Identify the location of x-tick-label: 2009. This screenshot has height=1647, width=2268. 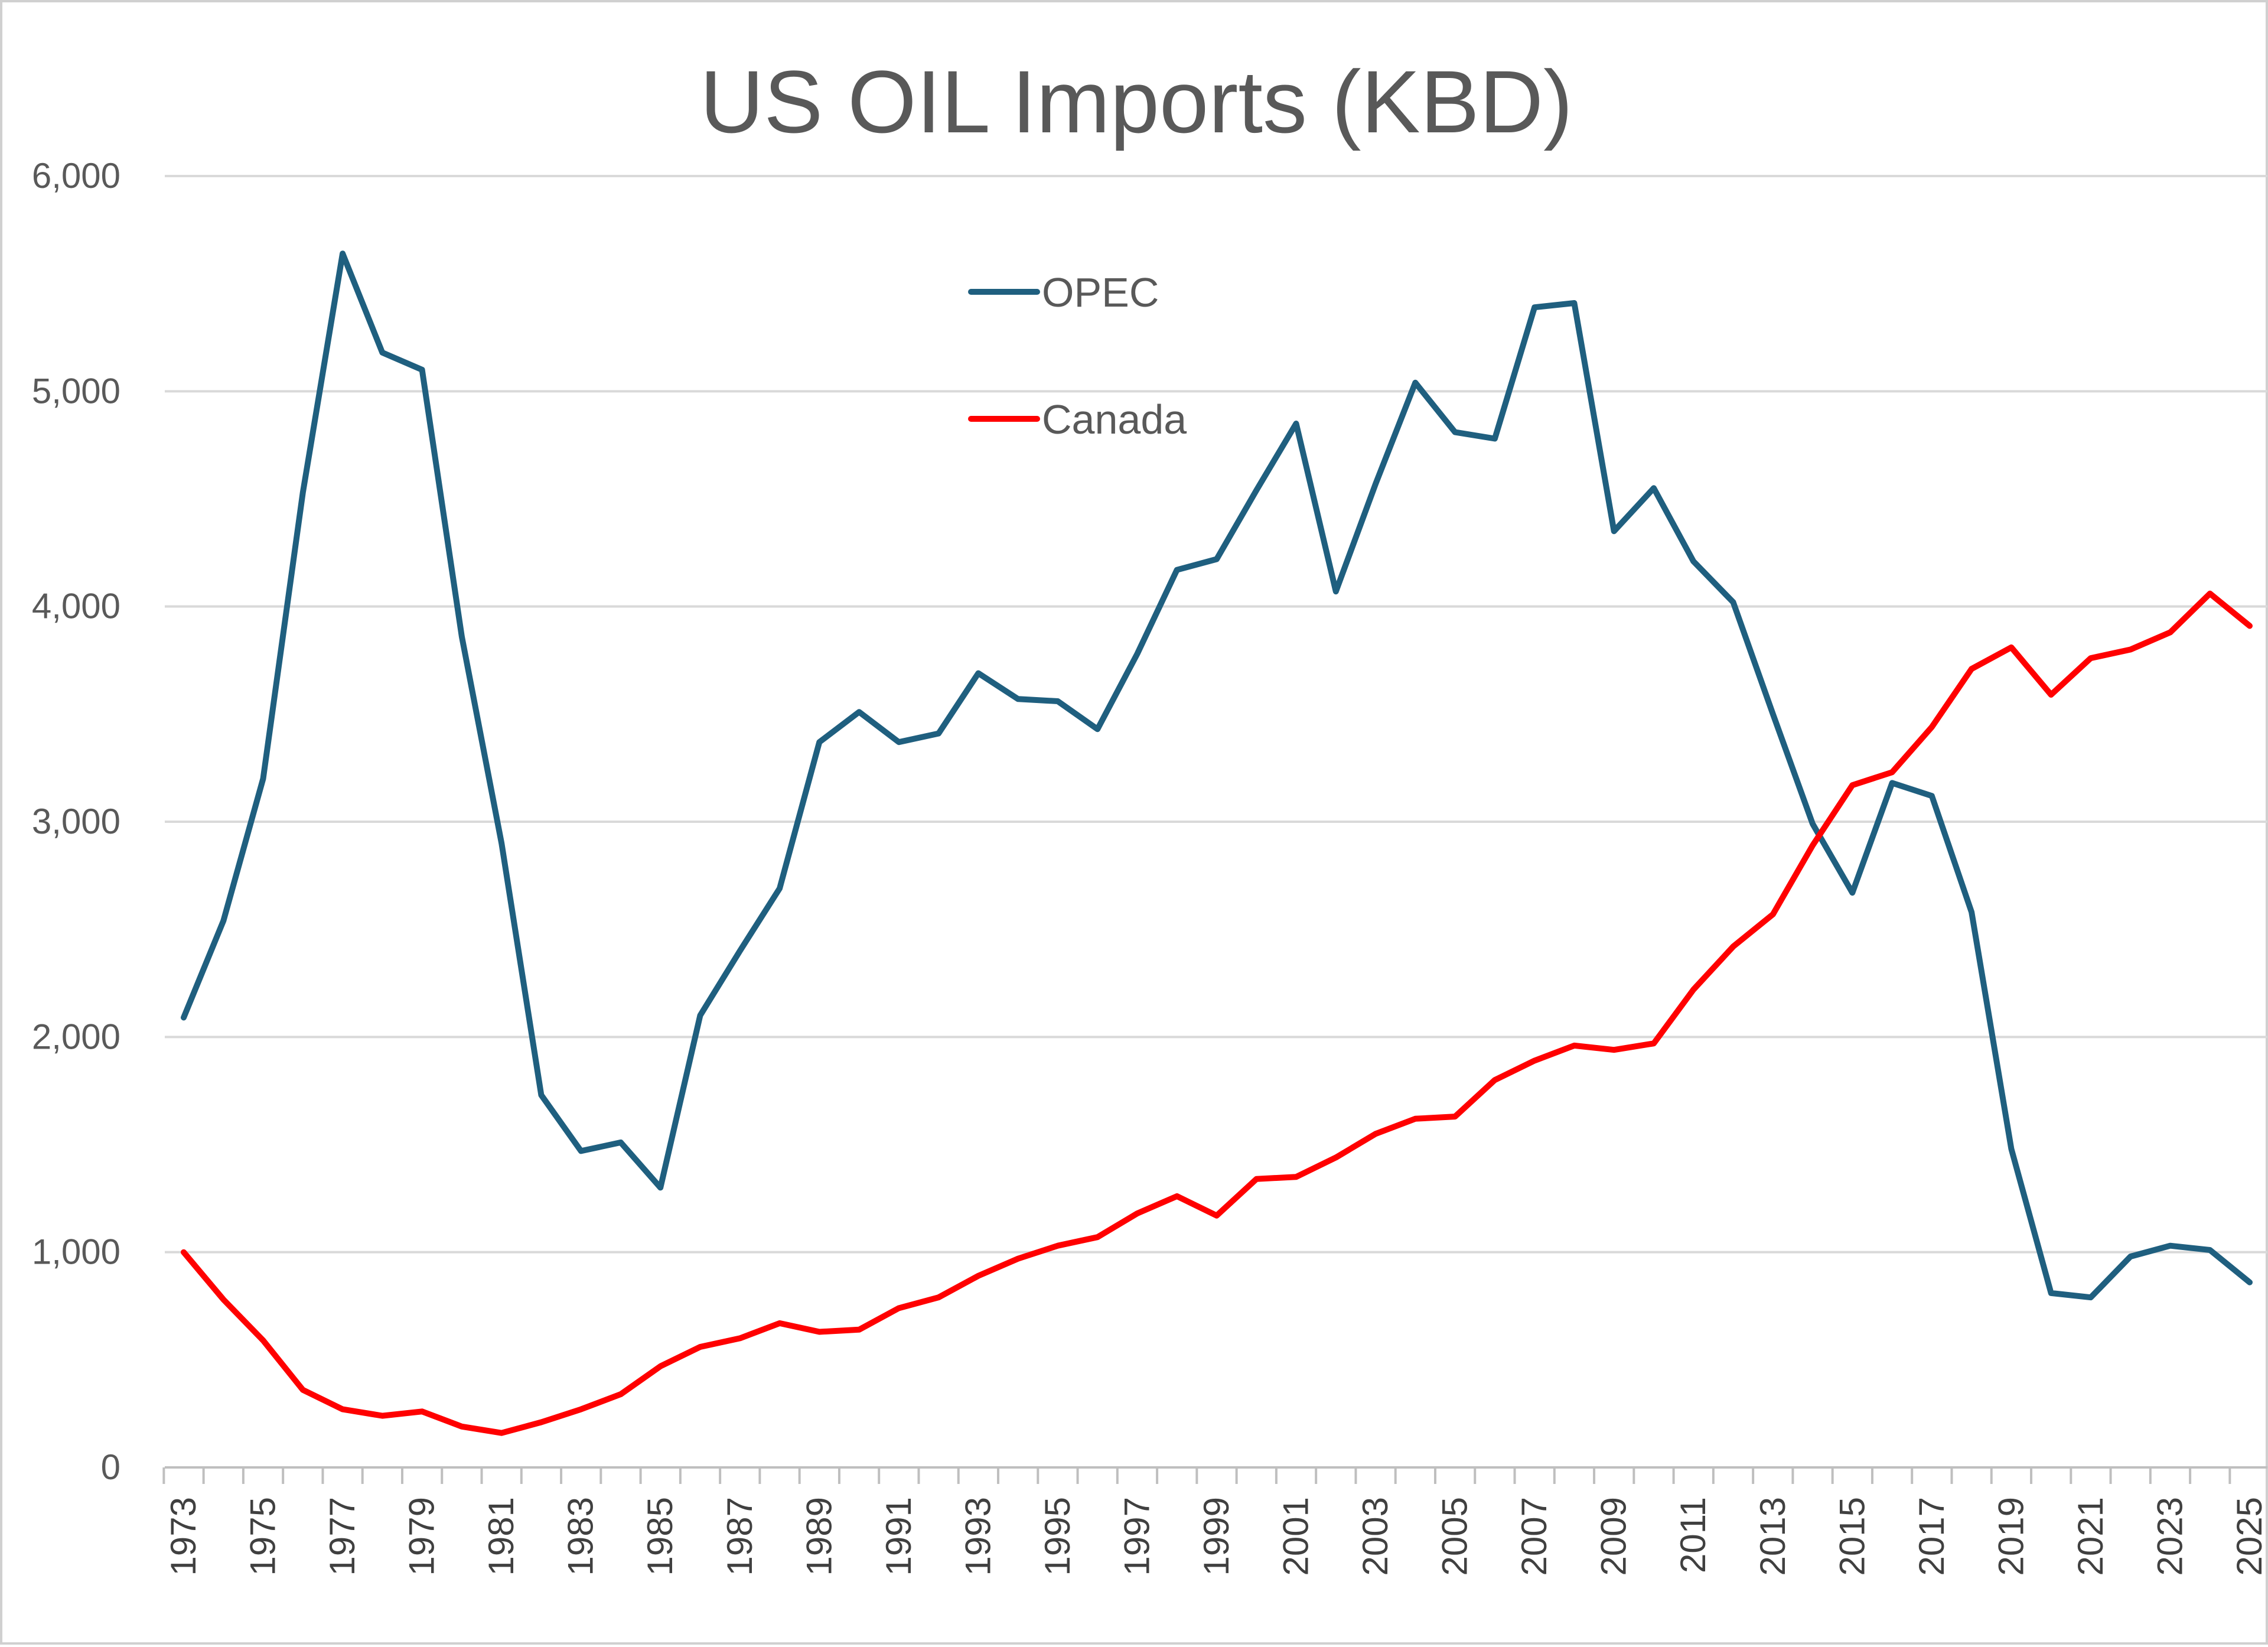
(1614, 1536).